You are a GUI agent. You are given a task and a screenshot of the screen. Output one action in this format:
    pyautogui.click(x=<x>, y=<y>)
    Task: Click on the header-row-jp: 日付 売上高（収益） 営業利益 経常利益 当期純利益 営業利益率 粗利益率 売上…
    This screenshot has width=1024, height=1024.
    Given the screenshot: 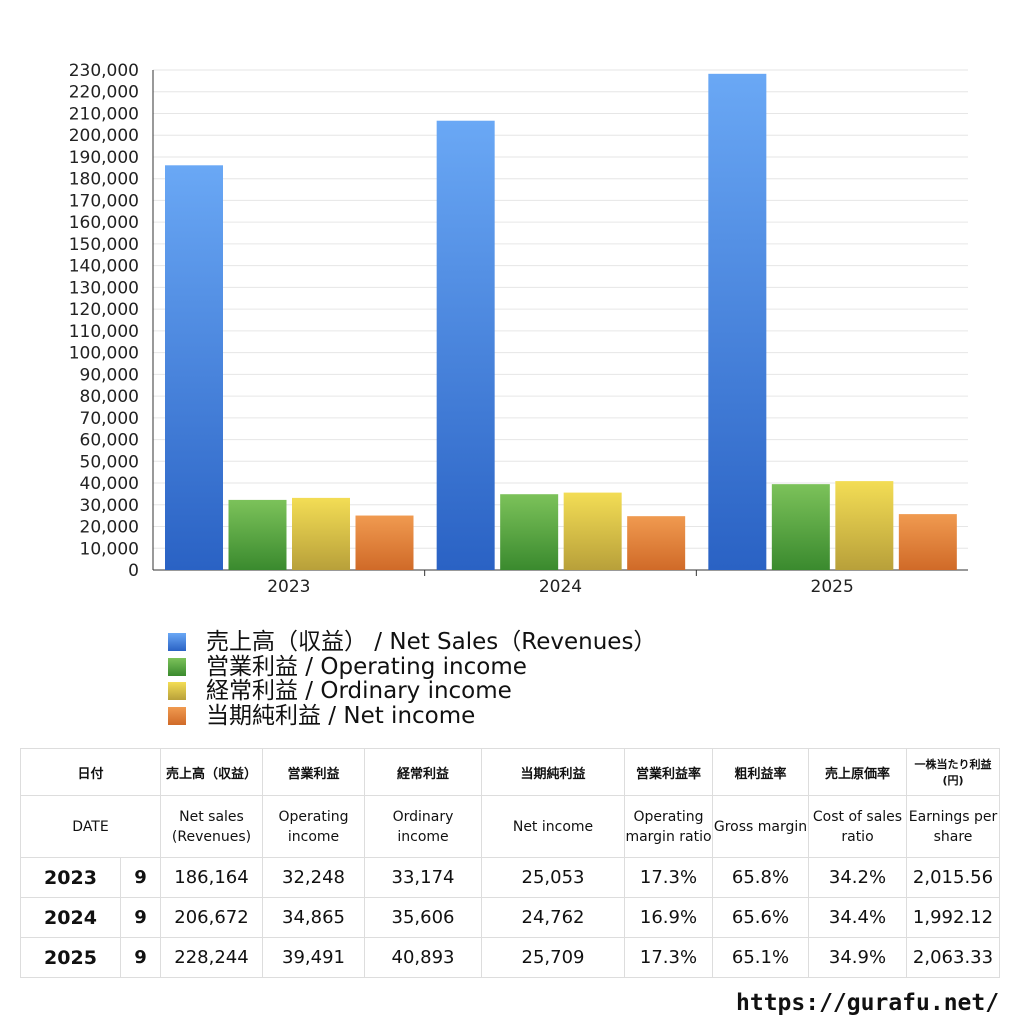 What is the action you would take?
    pyautogui.click(x=510, y=772)
    